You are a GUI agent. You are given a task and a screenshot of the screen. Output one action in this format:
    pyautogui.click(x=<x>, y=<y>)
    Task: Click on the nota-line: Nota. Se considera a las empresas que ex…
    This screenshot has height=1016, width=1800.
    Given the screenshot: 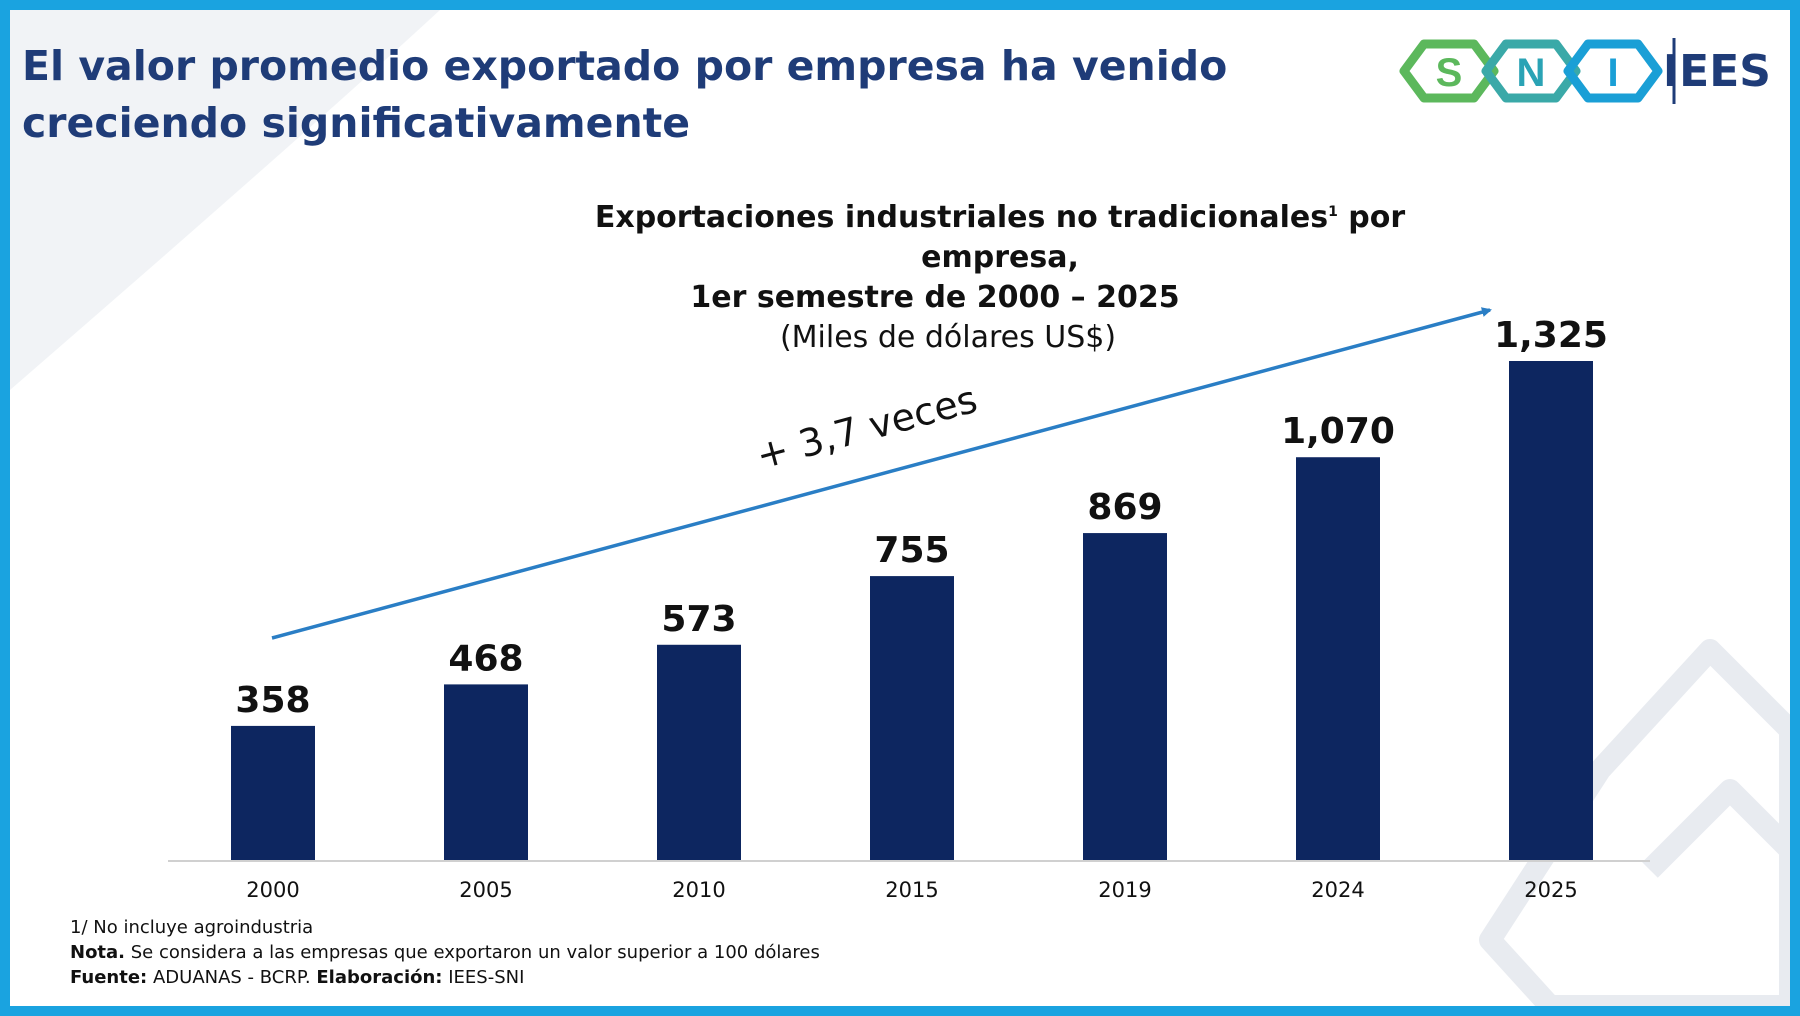 What is the action you would take?
    pyautogui.click(x=445, y=952)
    